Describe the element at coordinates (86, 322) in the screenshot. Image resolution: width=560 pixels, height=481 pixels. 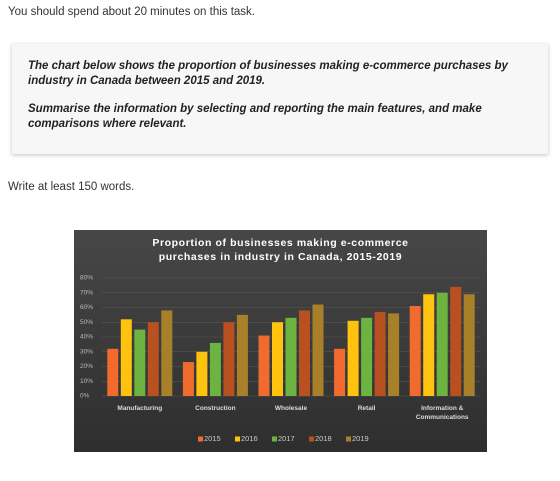
I see `y-tick-label: 50%` at that location.